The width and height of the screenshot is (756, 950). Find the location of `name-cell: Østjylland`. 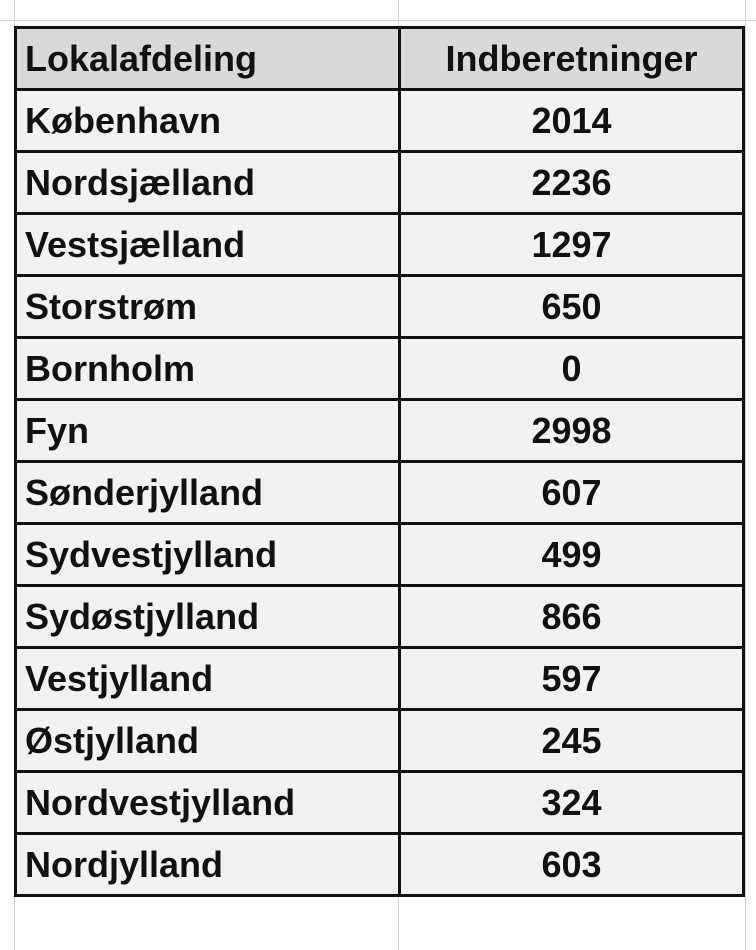

name-cell: Østjylland is located at coordinates (207, 740).